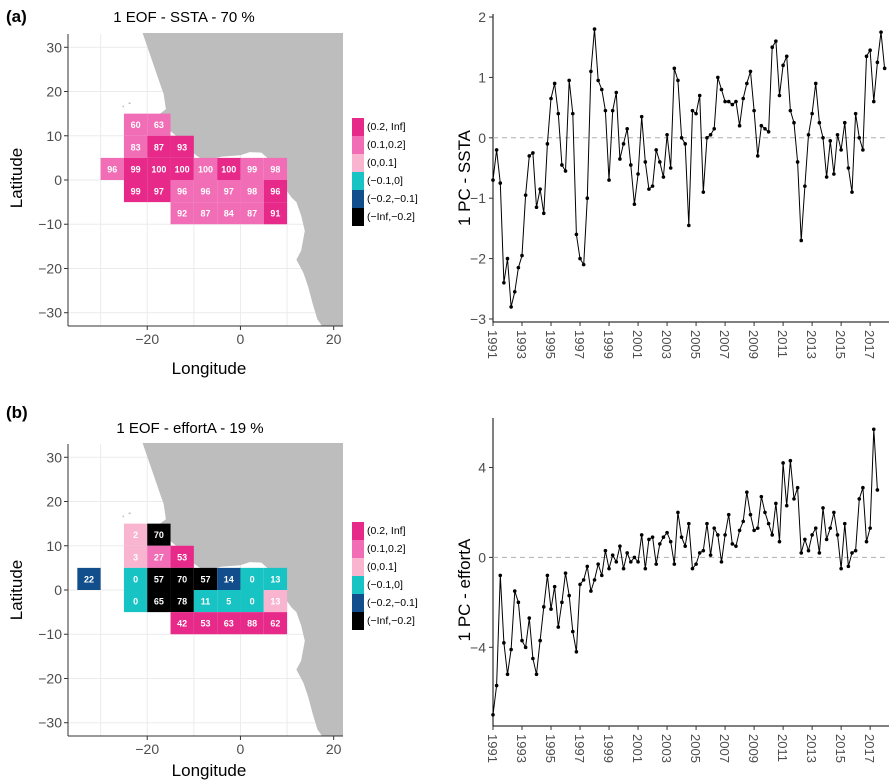 The image size is (889, 783). Describe the element at coordinates (492, 344) in the screenshot. I see `pc-x-tick-label: 1991` at that location.